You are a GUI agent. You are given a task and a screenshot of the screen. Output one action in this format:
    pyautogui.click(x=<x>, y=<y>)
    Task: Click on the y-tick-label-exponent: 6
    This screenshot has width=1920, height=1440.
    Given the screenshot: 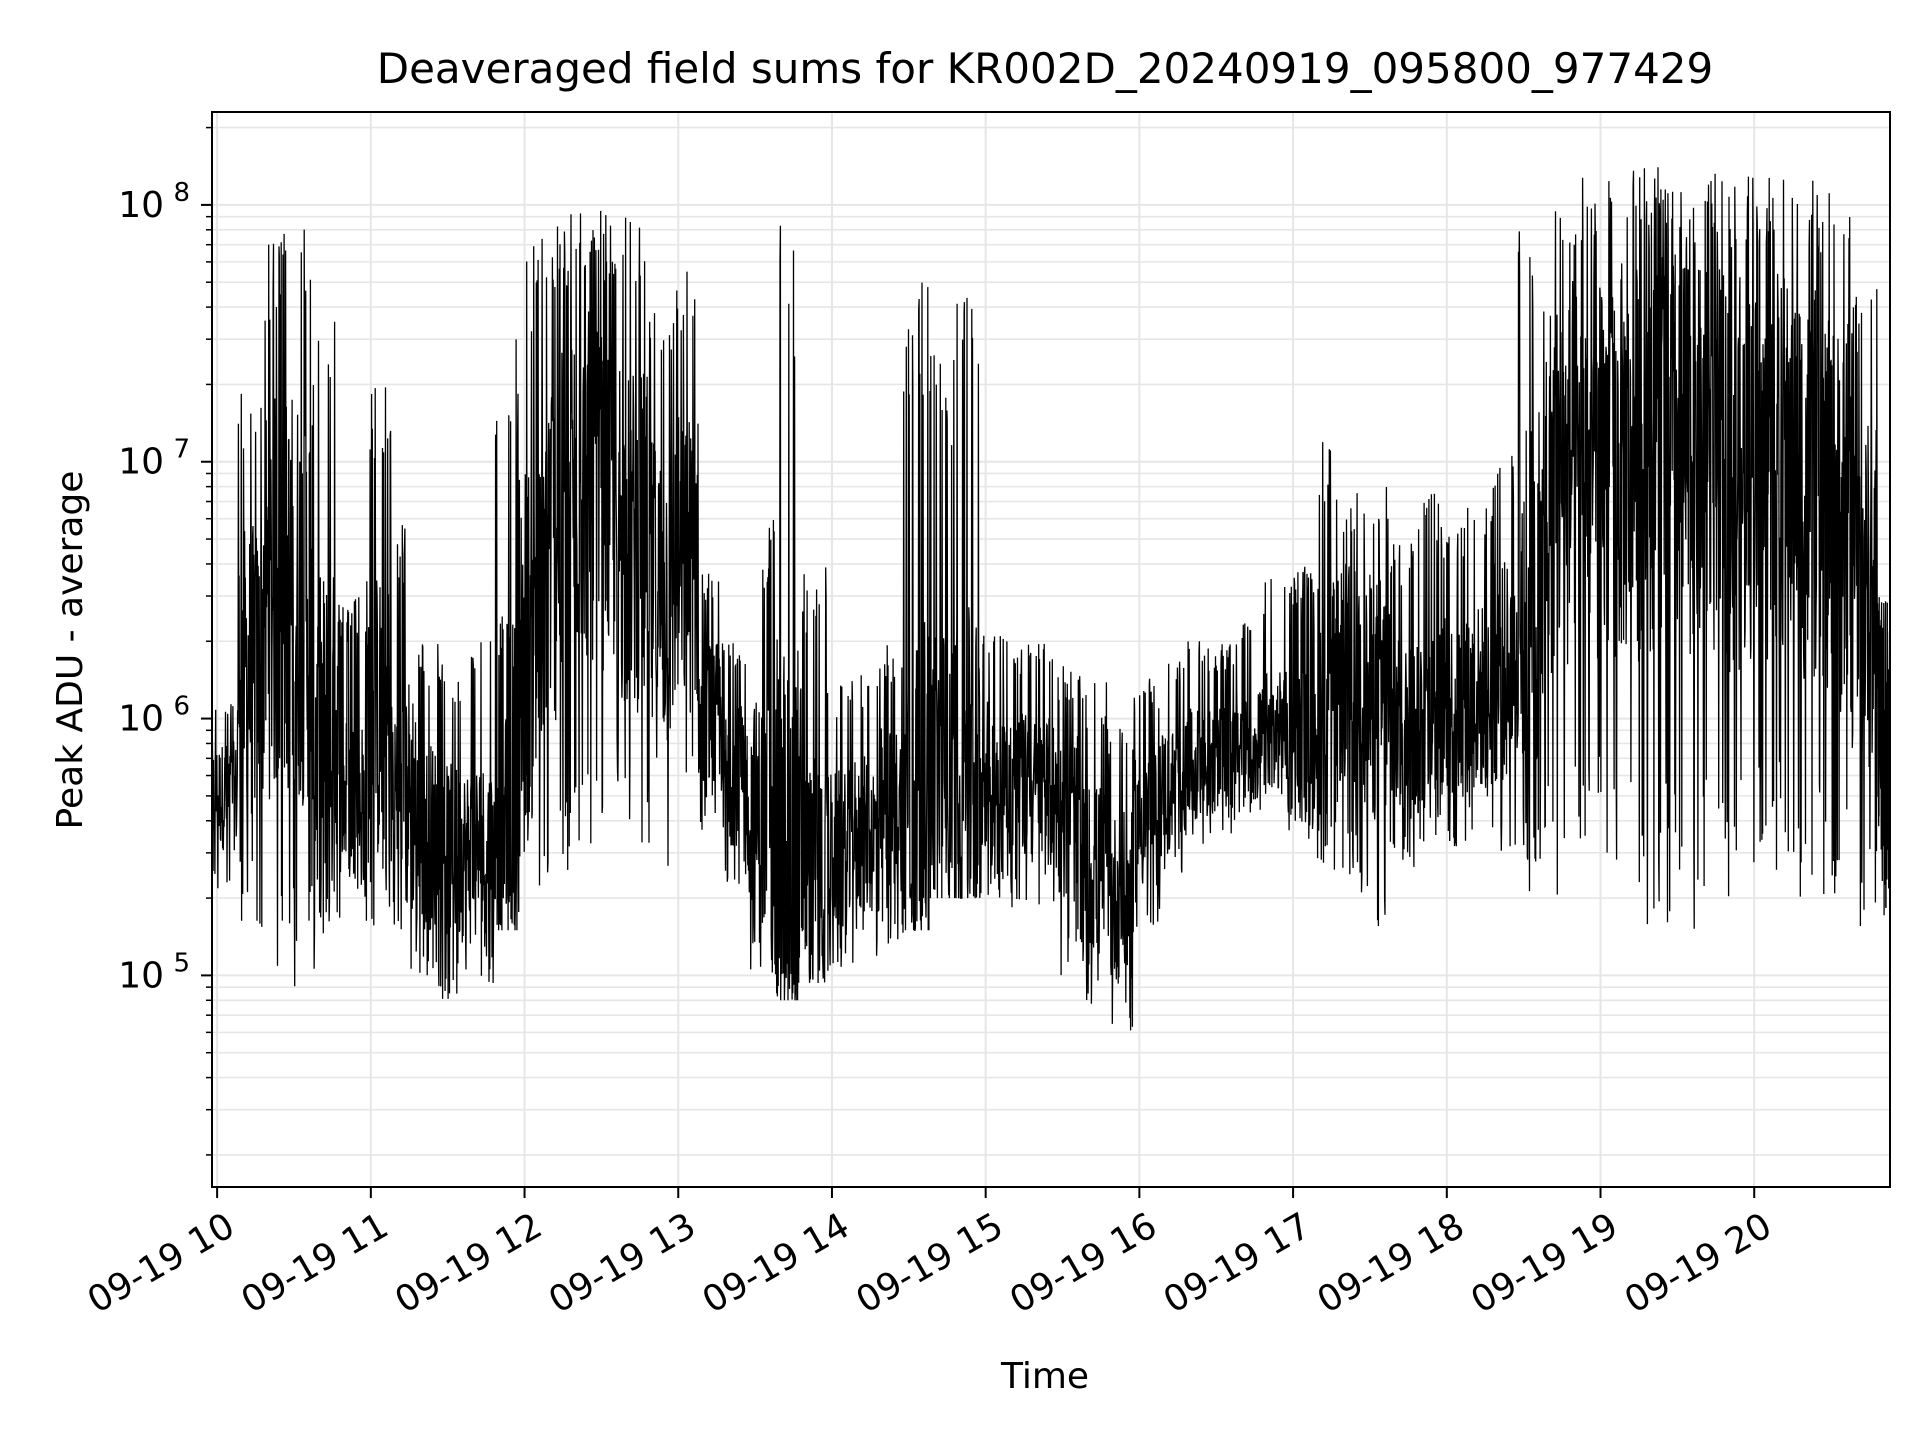 What is the action you would take?
    pyautogui.click(x=181, y=707)
    